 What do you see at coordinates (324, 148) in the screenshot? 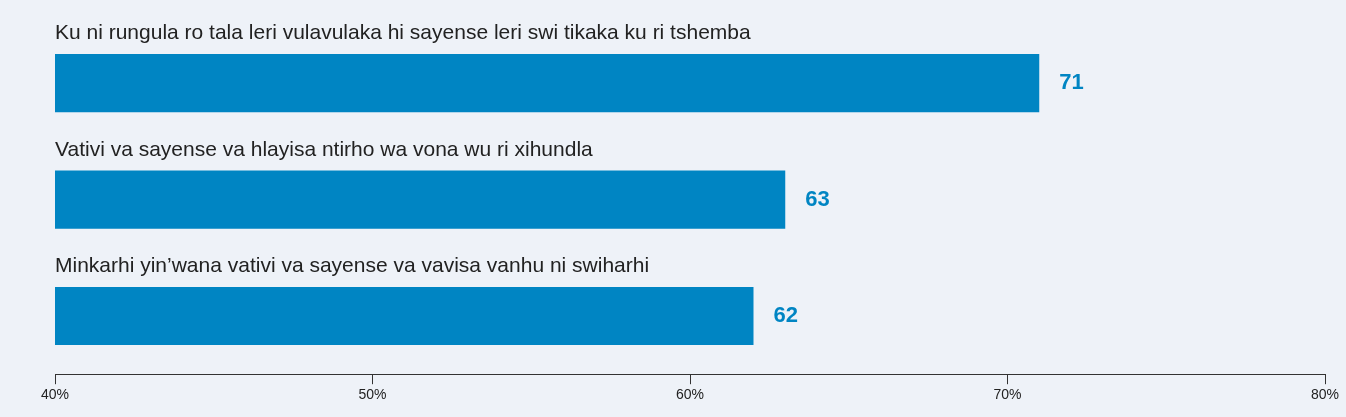
I see `y-tick-label: Vativi va sayense va hlayisa ntirho wa vona wu ri xihundla` at bounding box center [324, 148].